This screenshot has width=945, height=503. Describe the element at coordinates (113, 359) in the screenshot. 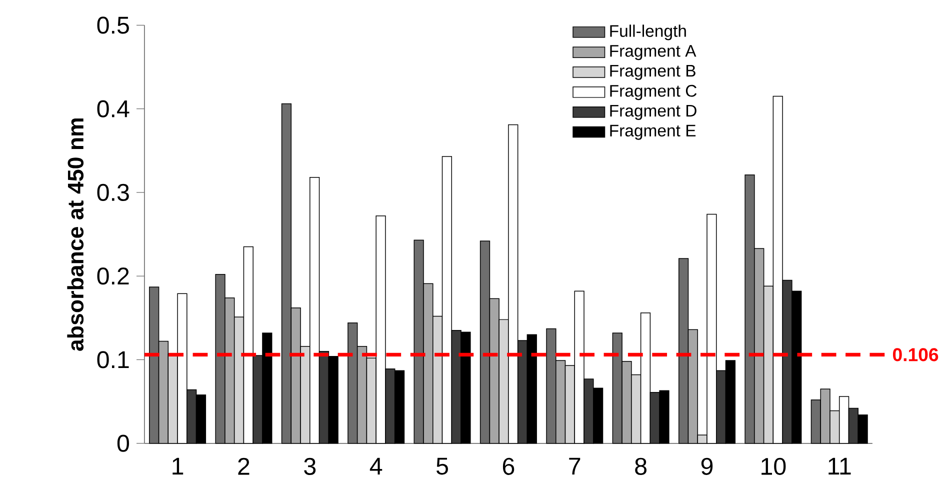

I see `y-tick-label: 0.1` at that location.